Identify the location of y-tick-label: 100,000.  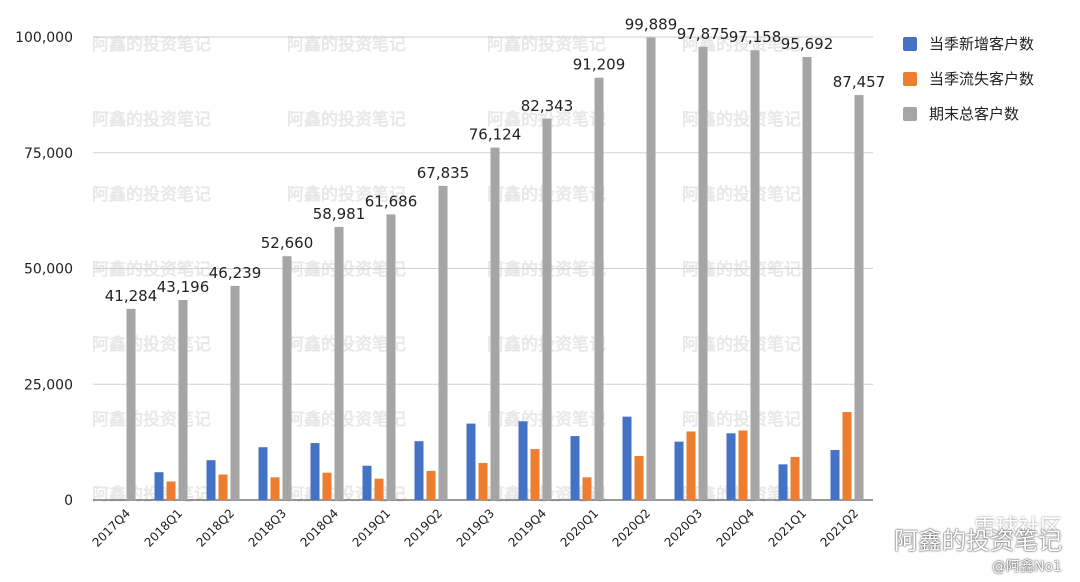
(44, 38).